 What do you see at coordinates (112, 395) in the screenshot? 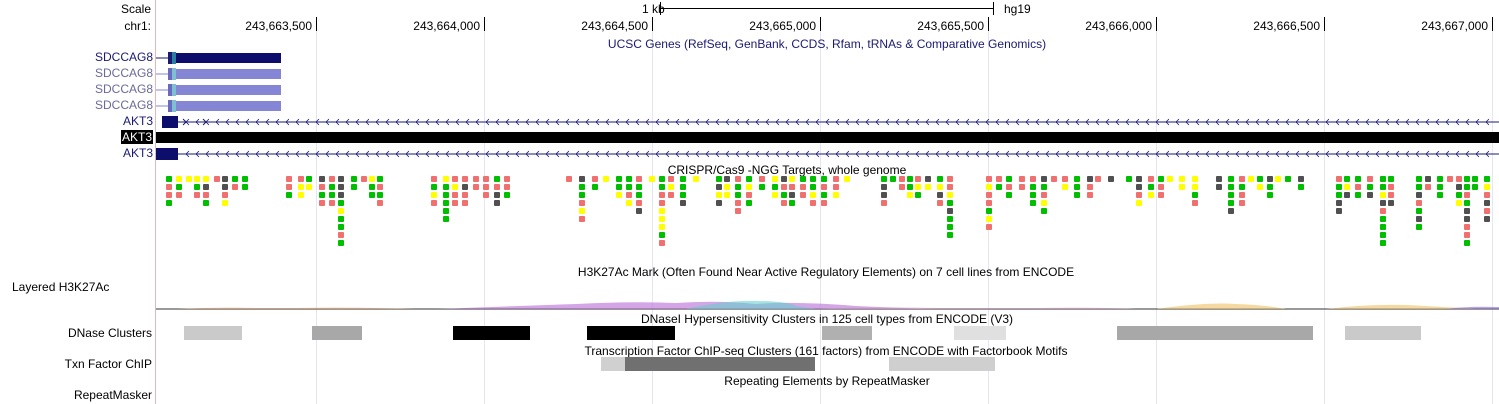
I see `track-label-repeatmasker: RepeatMasker` at bounding box center [112, 395].